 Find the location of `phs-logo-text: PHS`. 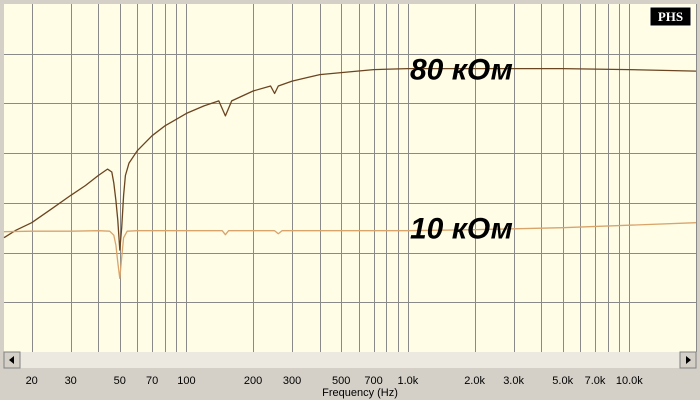

phs-logo-text: PHS is located at coordinates (670, 16).